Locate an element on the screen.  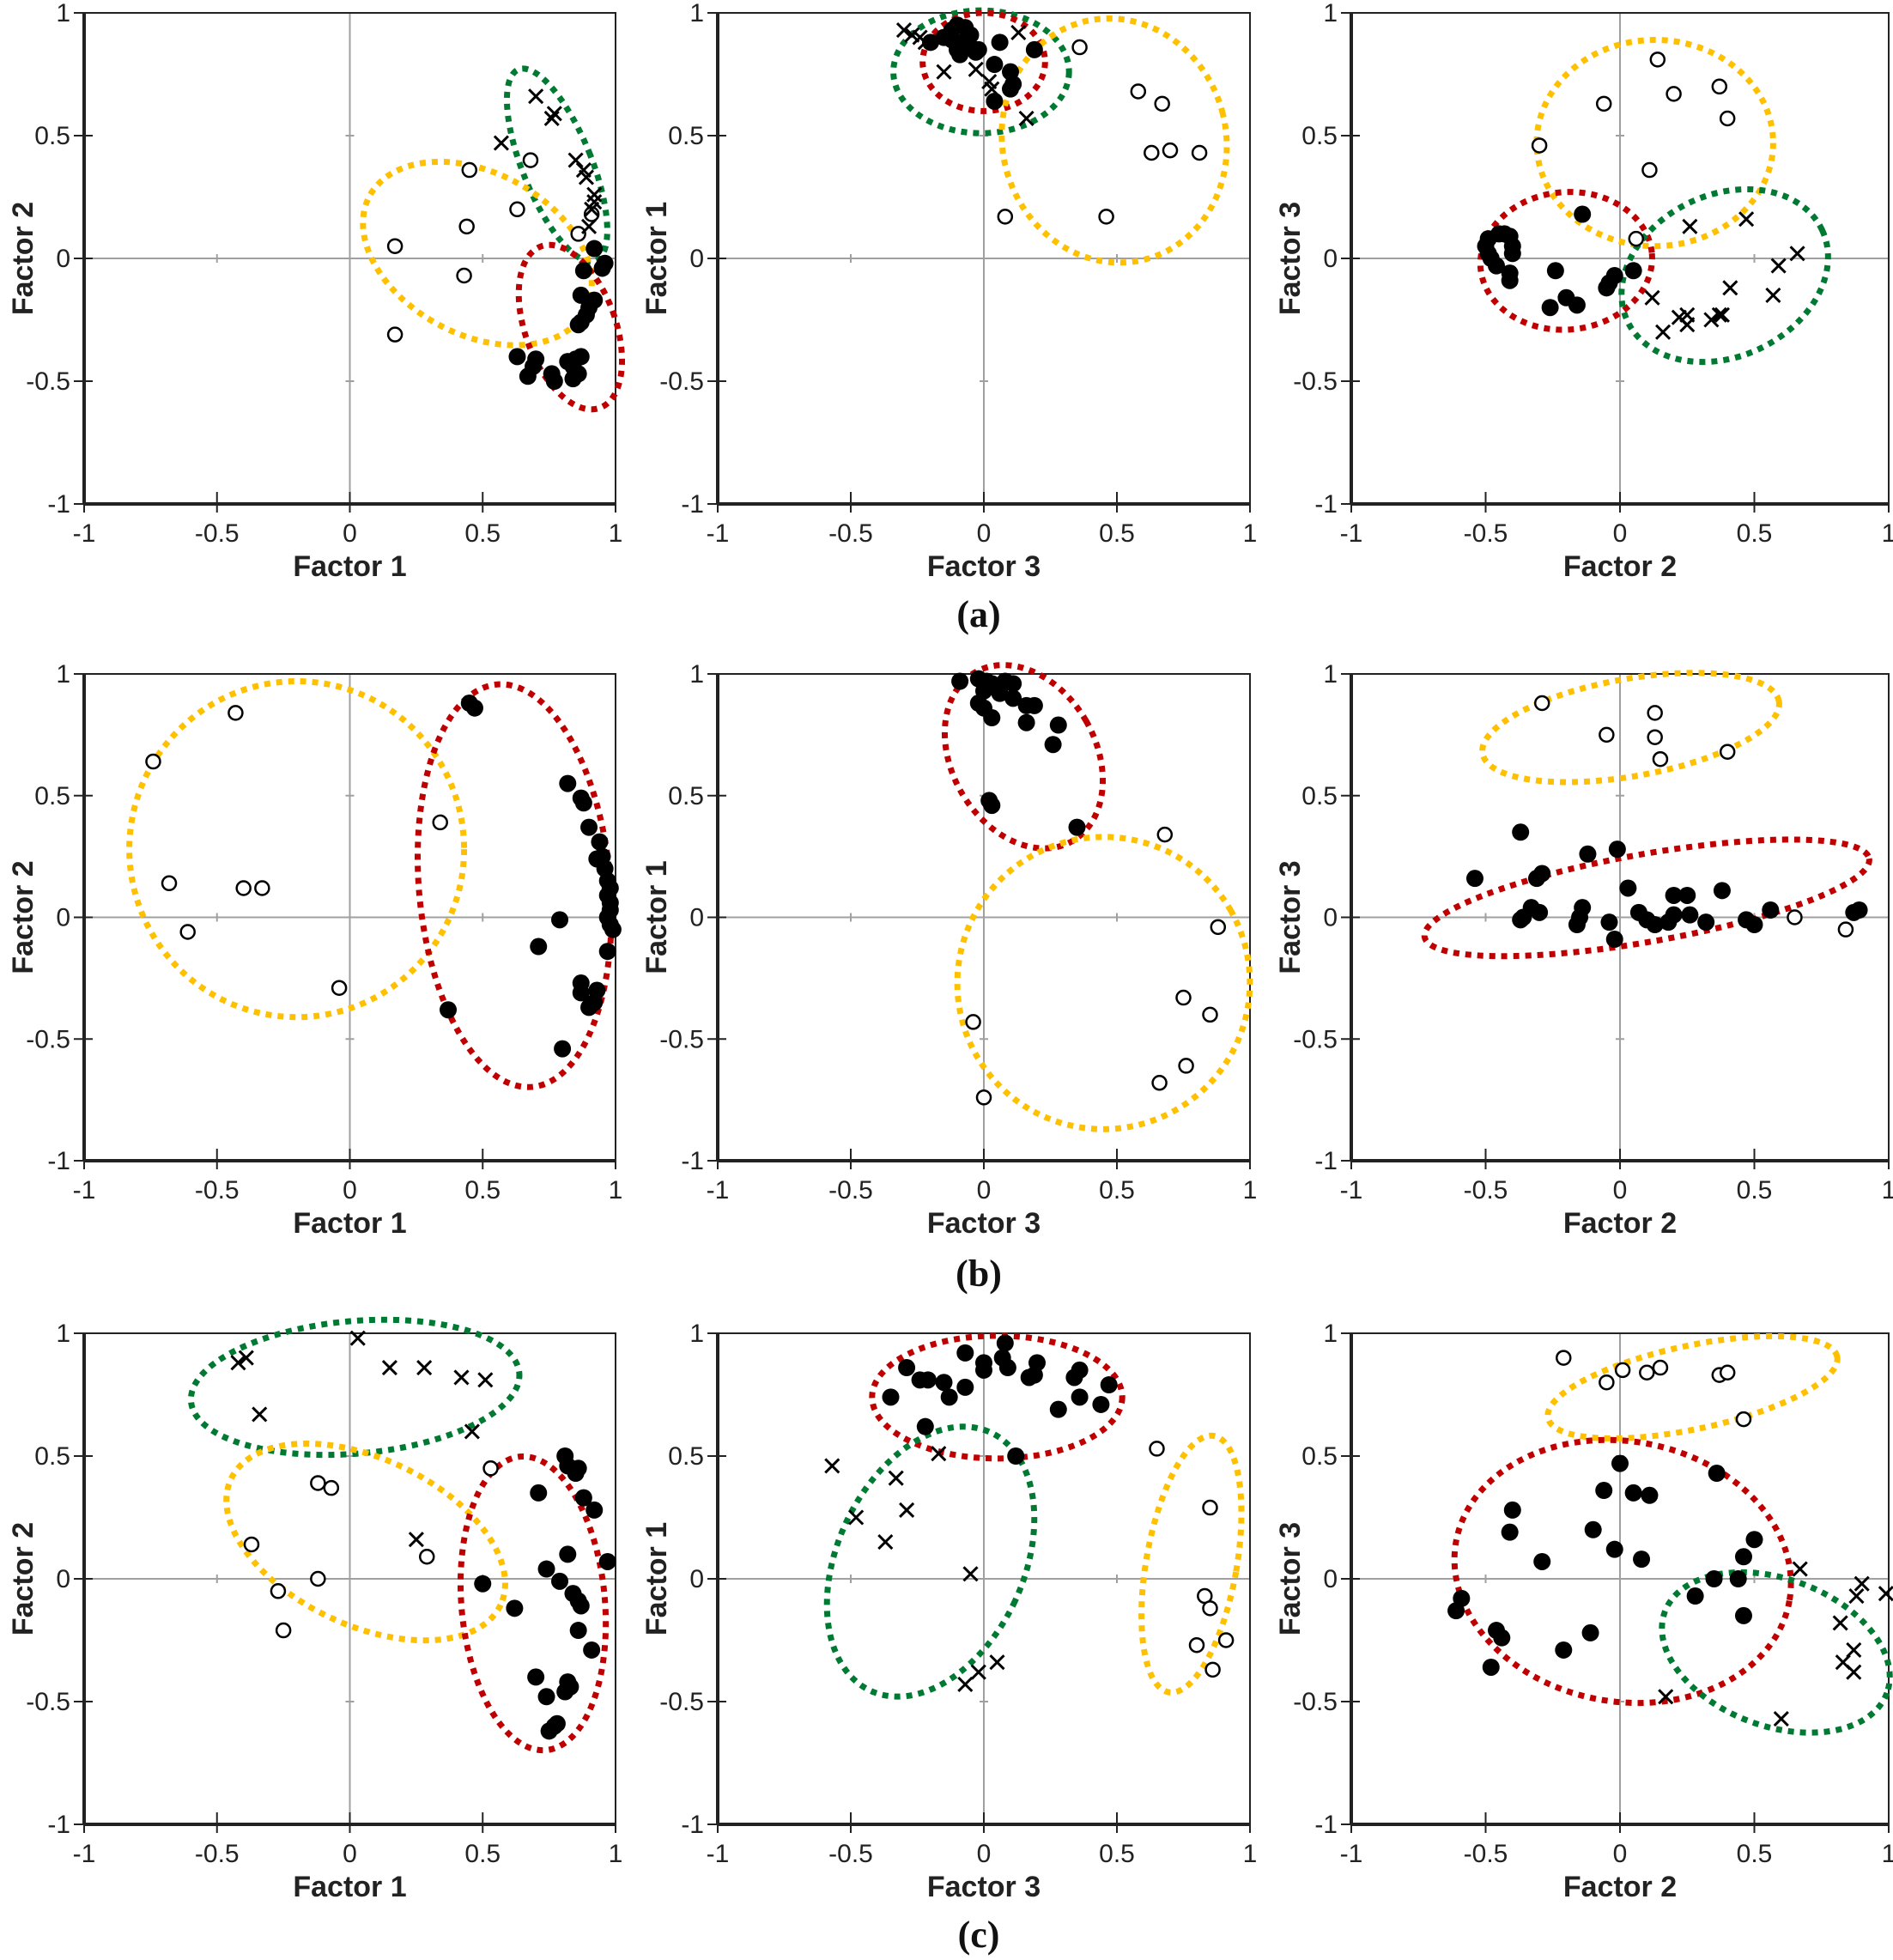
y-tick-label: -0.5 is located at coordinates (48, 1702).